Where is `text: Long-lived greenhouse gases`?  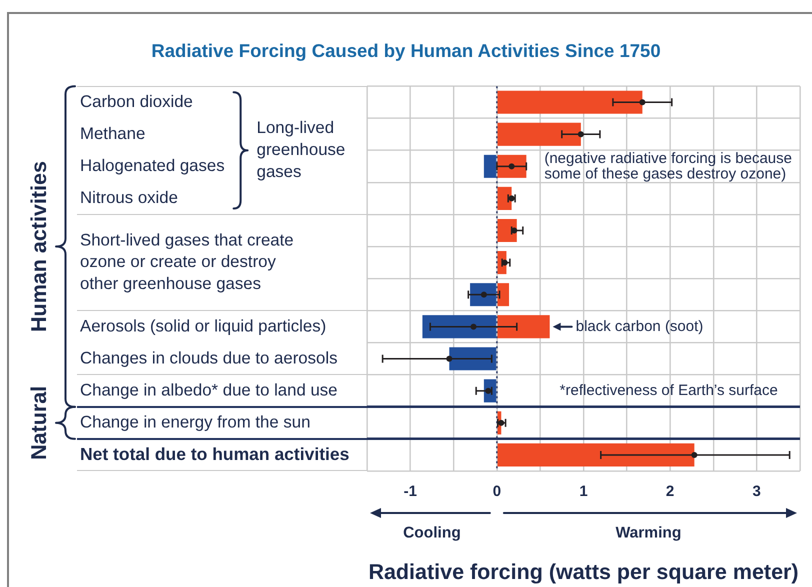
text: Long-lived greenhouse gases is located at coordinates (301, 149).